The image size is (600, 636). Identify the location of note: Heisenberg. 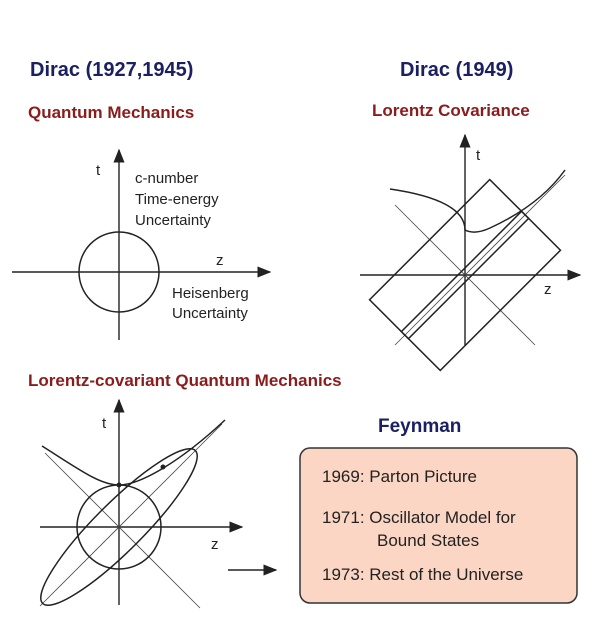
(210, 293).